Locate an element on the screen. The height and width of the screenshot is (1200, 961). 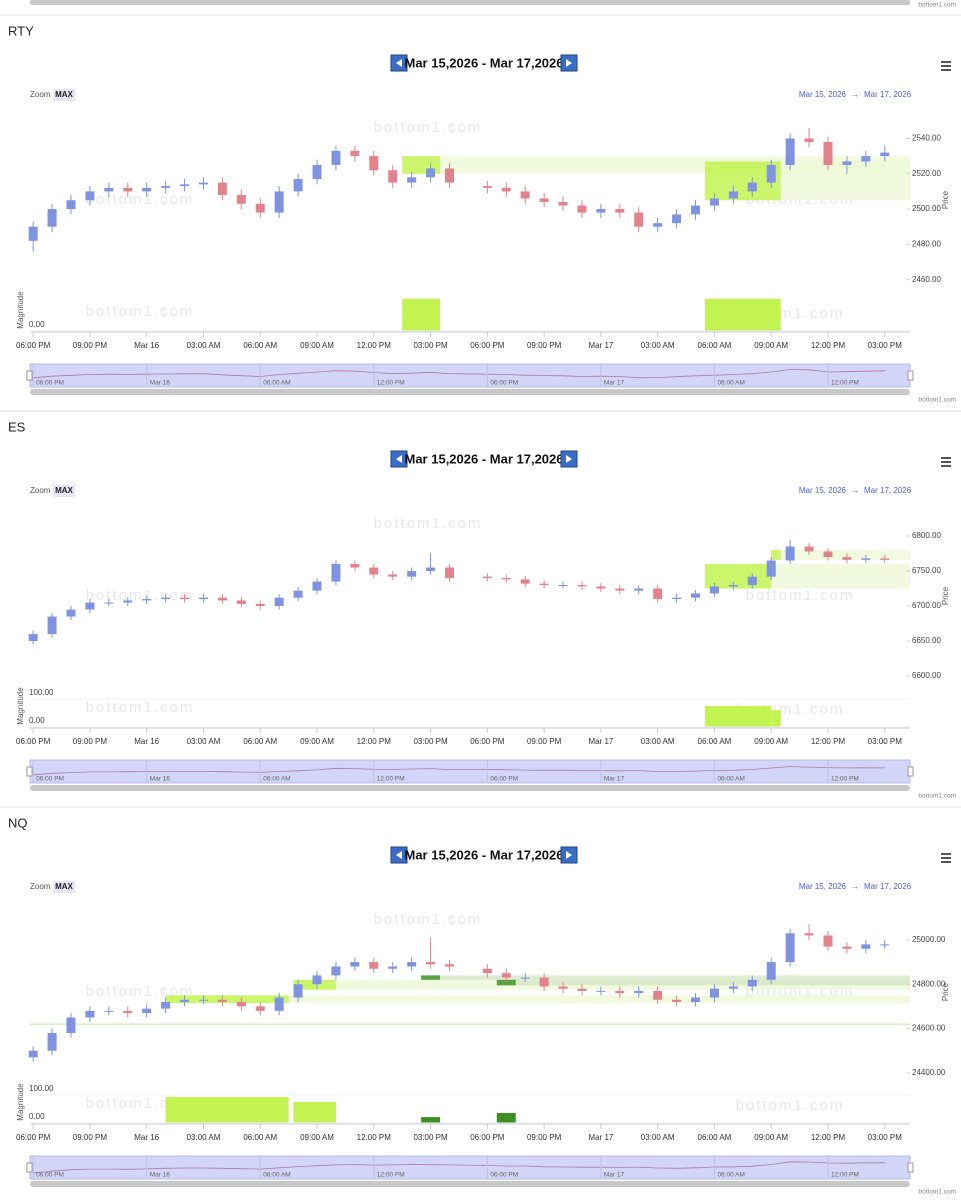
x-tick-label: 03:00 AM is located at coordinates (658, 741).